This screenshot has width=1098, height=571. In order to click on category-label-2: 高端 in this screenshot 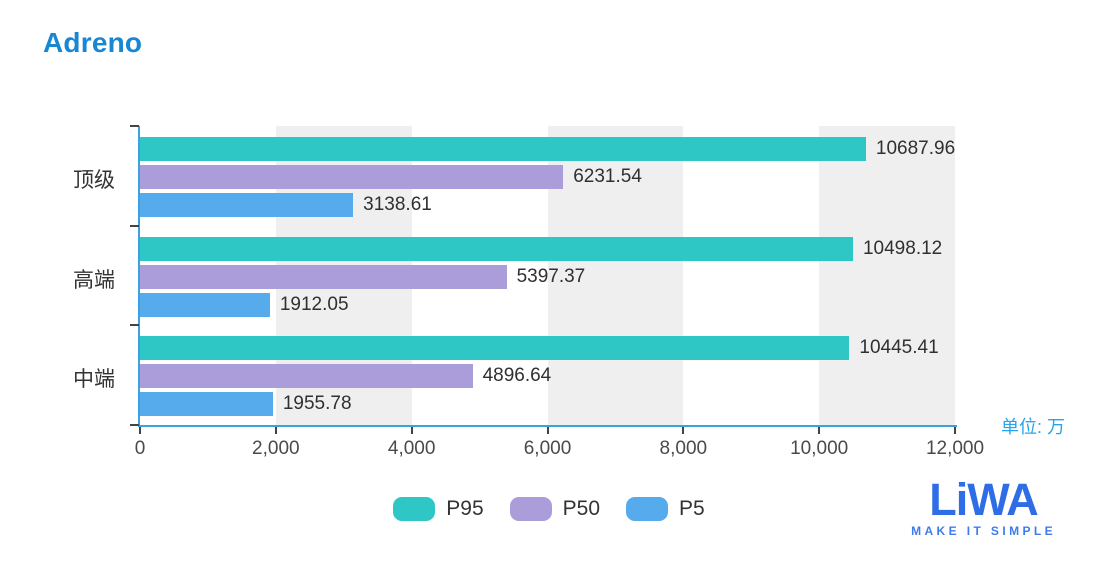, I will do `click(94, 280)`.